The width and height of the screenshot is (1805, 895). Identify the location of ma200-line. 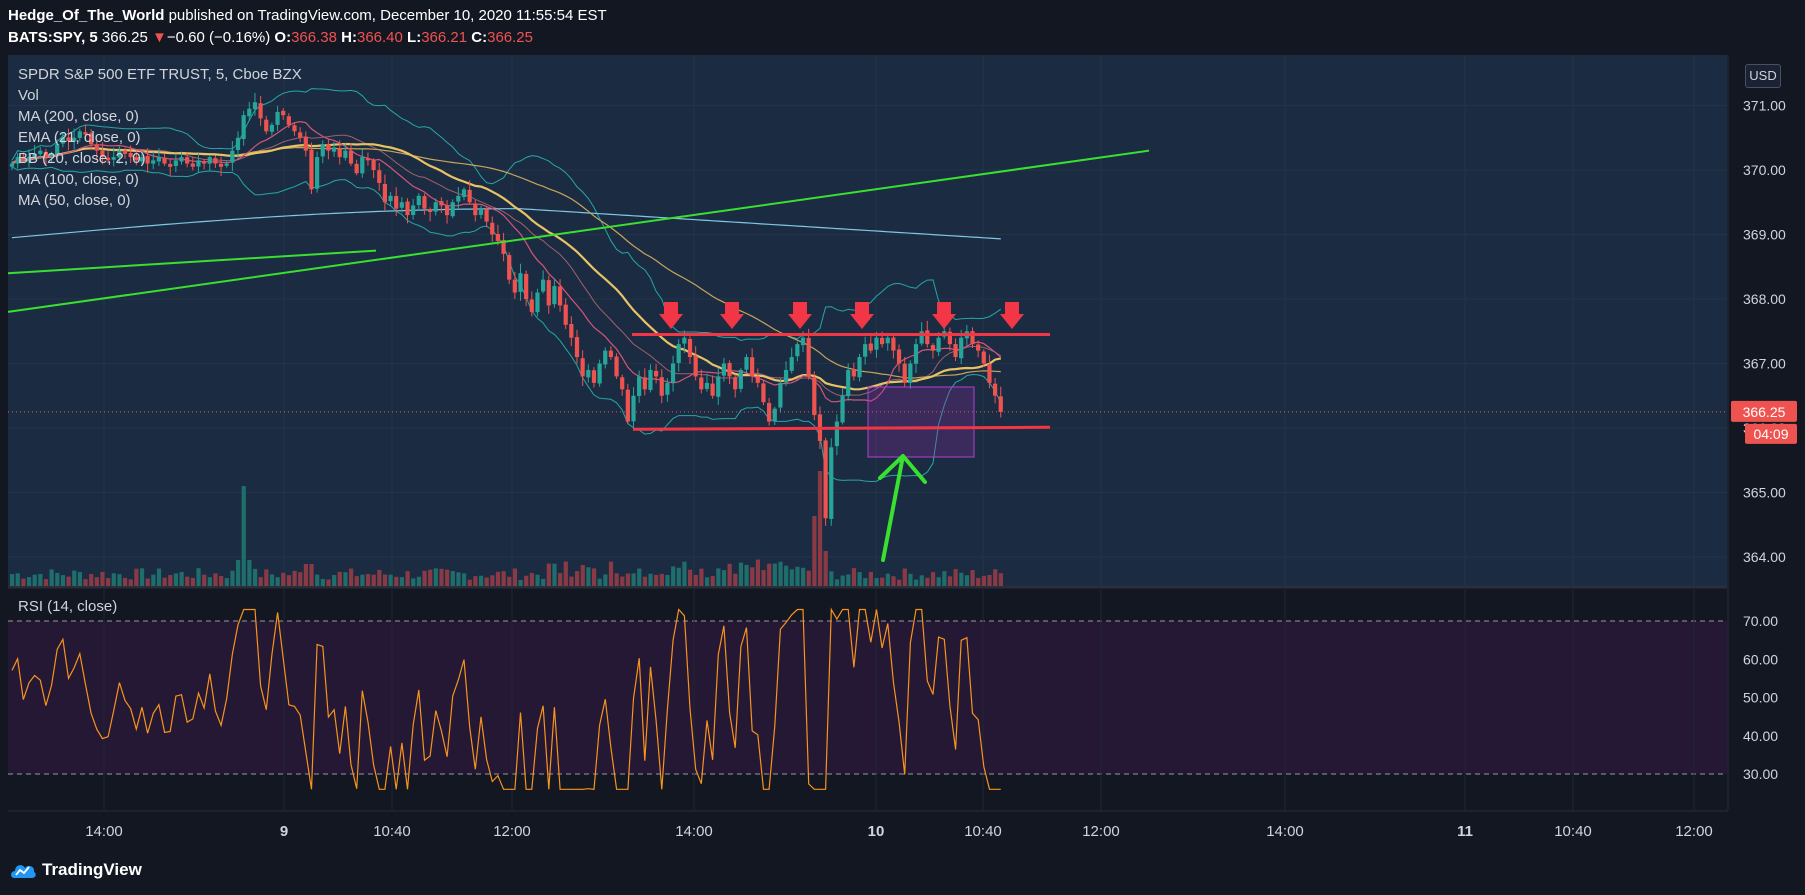
(506, 224).